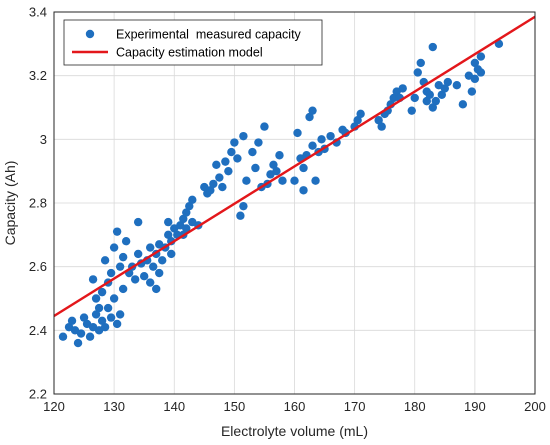 This screenshot has height=445, width=550. I want to click on y-tick-label: 2.6, so click(38, 266).